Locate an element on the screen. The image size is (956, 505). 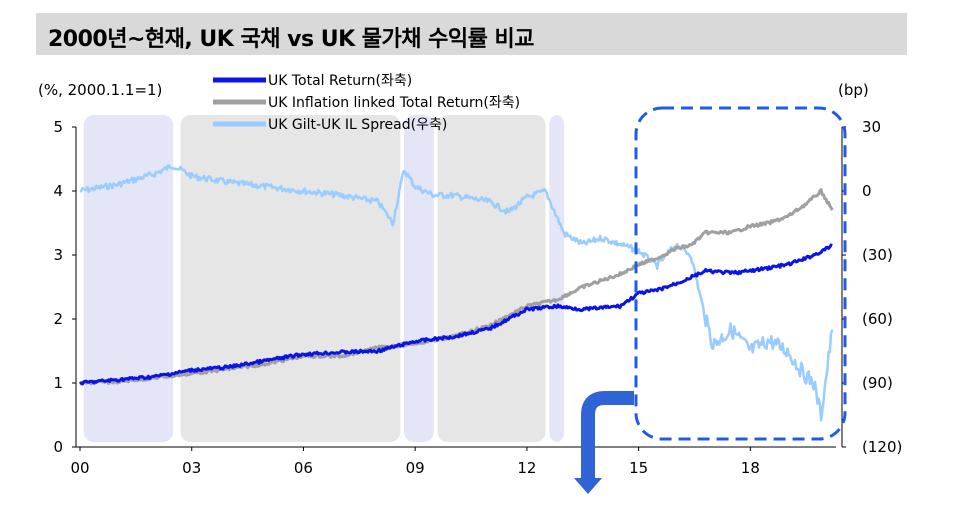
right-tick-label: (60) is located at coordinates (877, 319).